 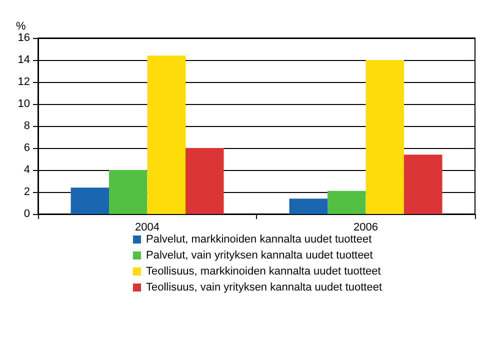 I want to click on legend-label: Teollisuus, vain yrityksen kannalta uudet tuotteet, so click(x=264, y=288).